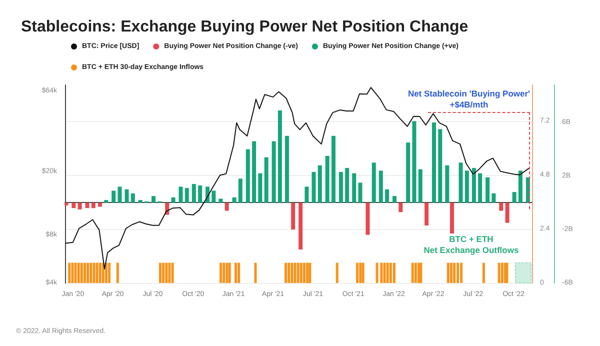 The image size is (600, 346). I want to click on band-label: BTC + ETH Net Exchange Outflows, so click(471, 244).